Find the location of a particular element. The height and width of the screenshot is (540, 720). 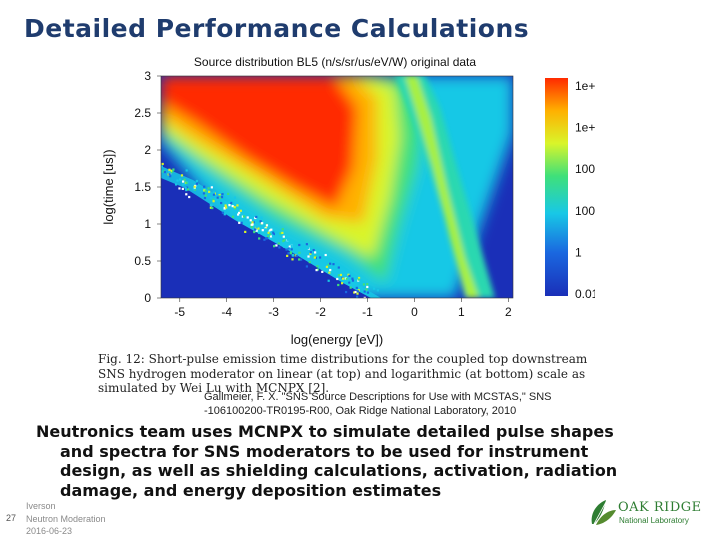

x-tick-label: -1 is located at coordinates (367, 312).